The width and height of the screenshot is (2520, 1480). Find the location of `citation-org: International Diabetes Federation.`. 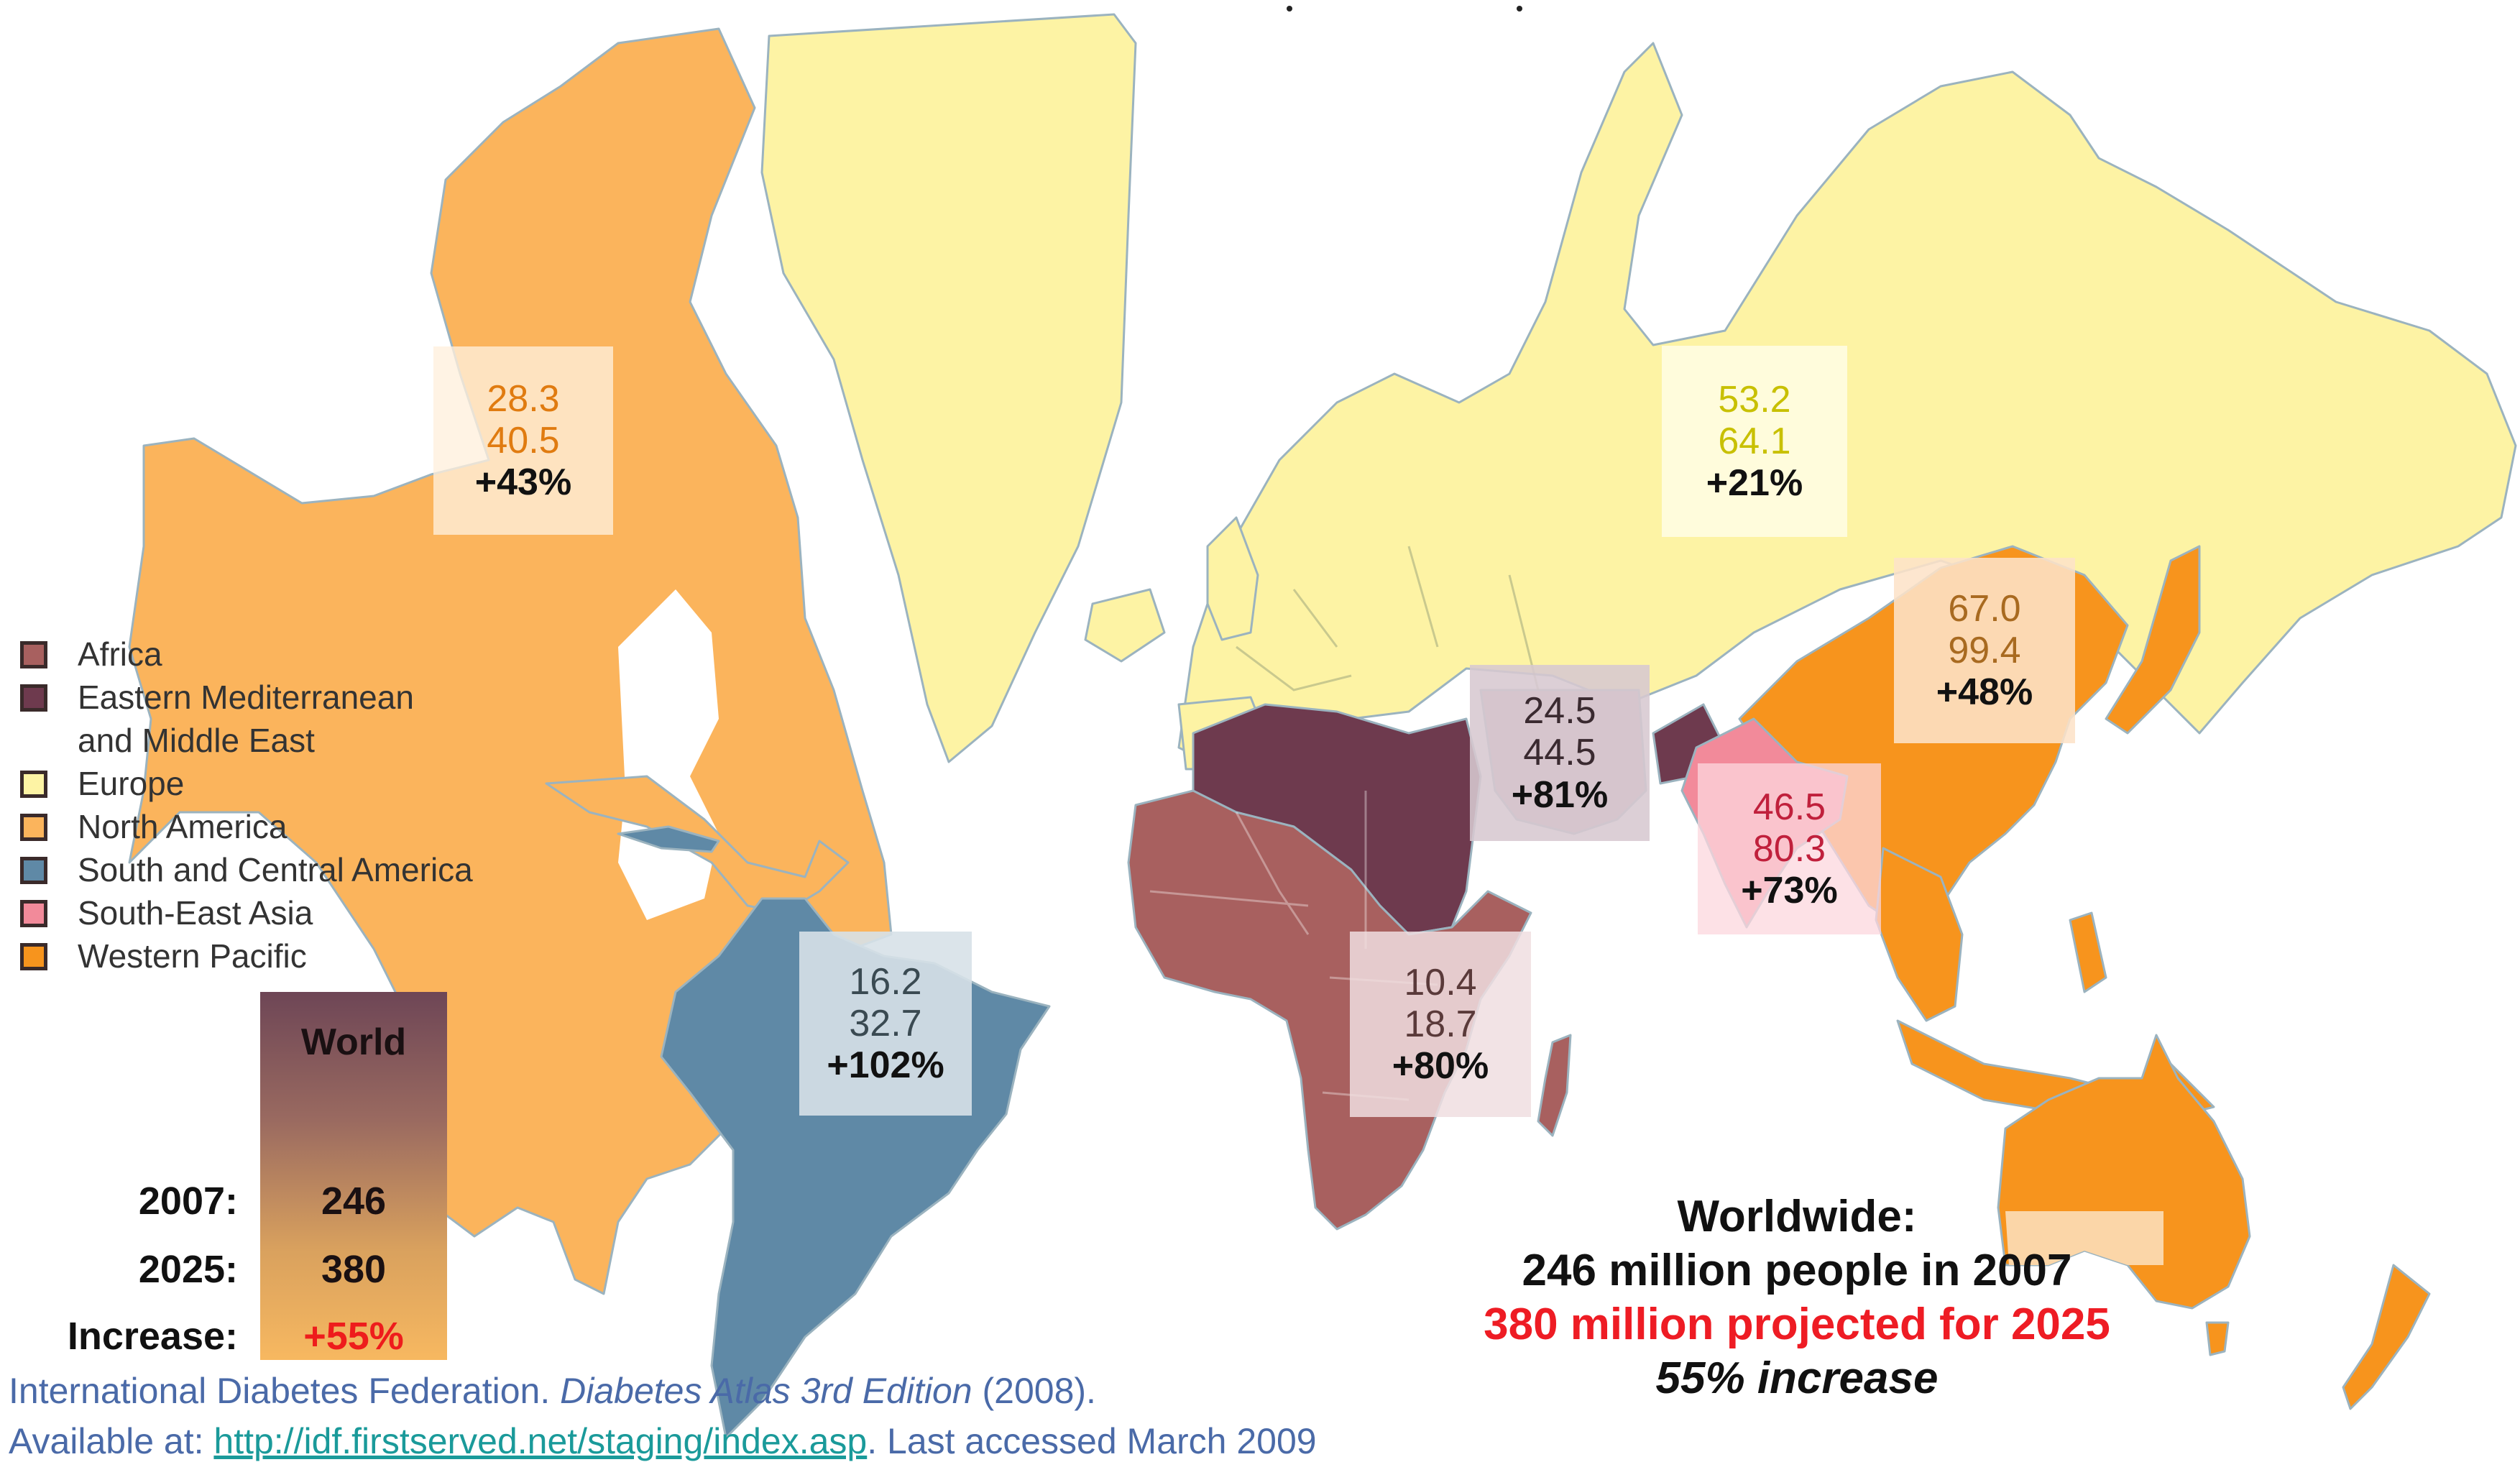

citation-org: International Diabetes Federation. is located at coordinates (285, 1391).